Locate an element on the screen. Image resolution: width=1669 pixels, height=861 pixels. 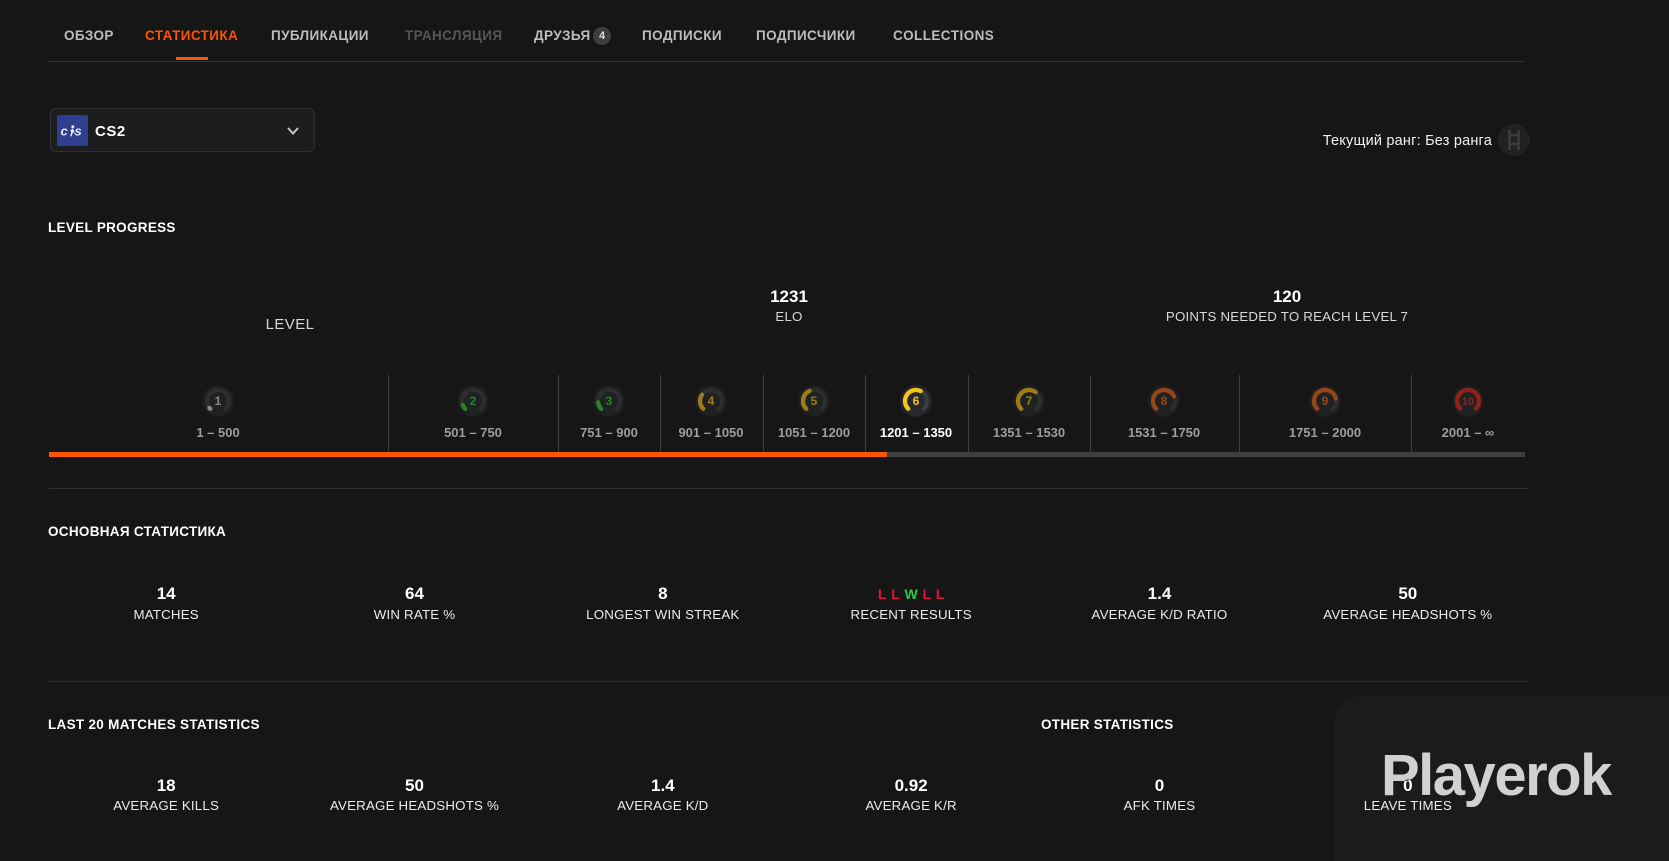
svg-text: 7 is located at coordinates (1029, 401).